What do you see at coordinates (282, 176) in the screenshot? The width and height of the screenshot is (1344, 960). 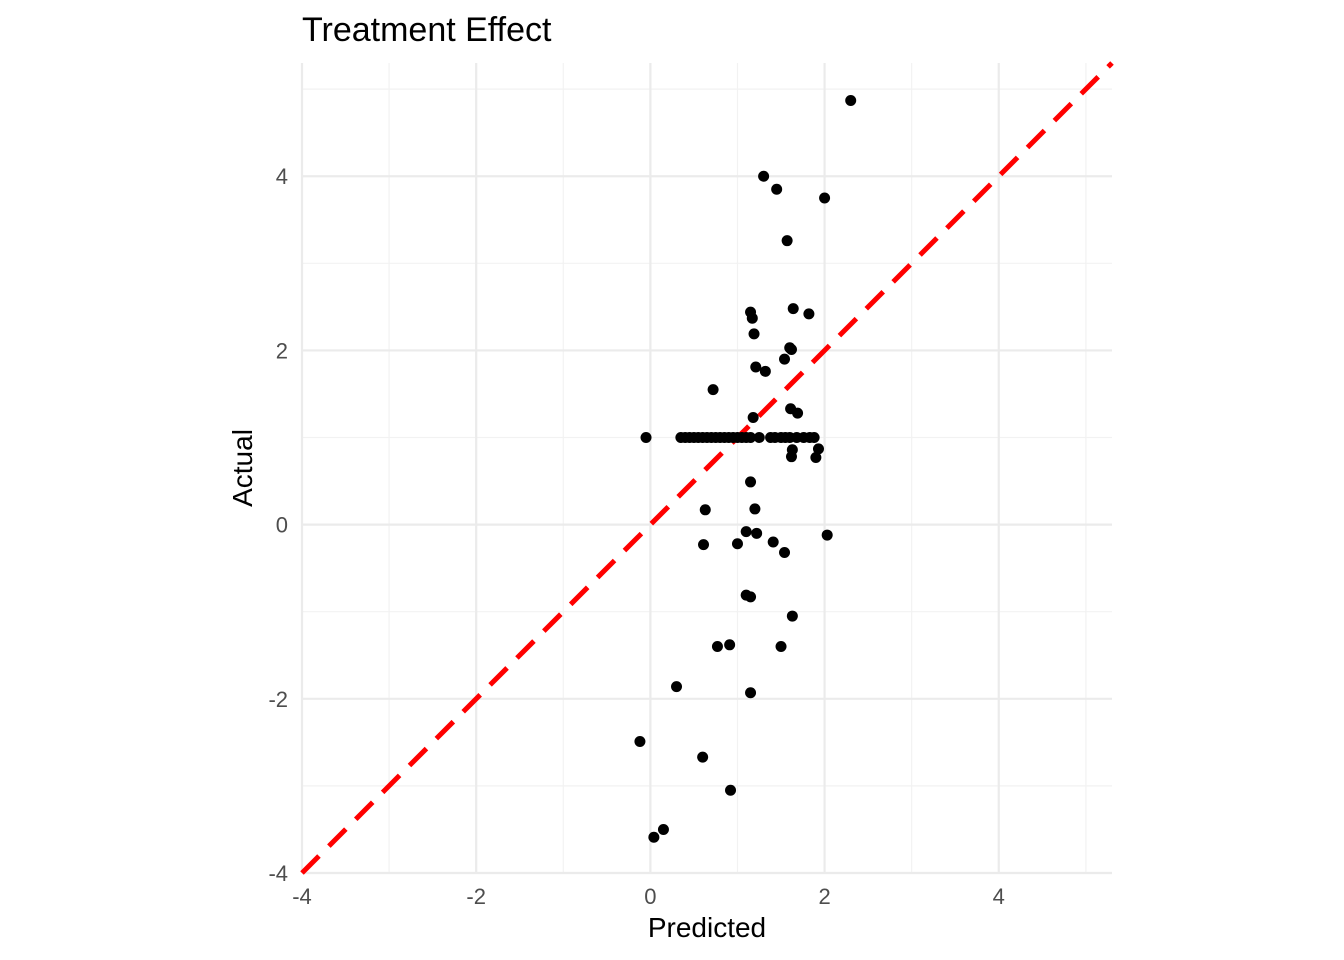 I see `y-tick-label: 4` at bounding box center [282, 176].